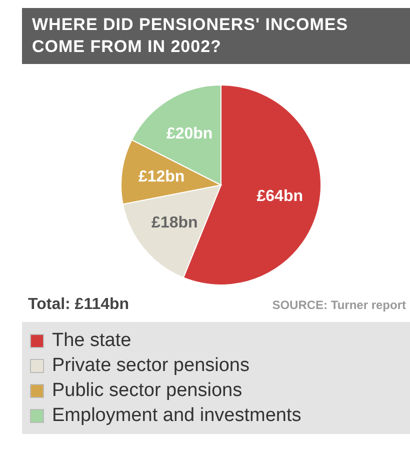 The width and height of the screenshot is (410, 460). Describe the element at coordinates (216, 36) in the screenshot. I see `chart-title: WHERE DID PENSIONERS' INCOMES COME FROM IN 2002?` at that location.